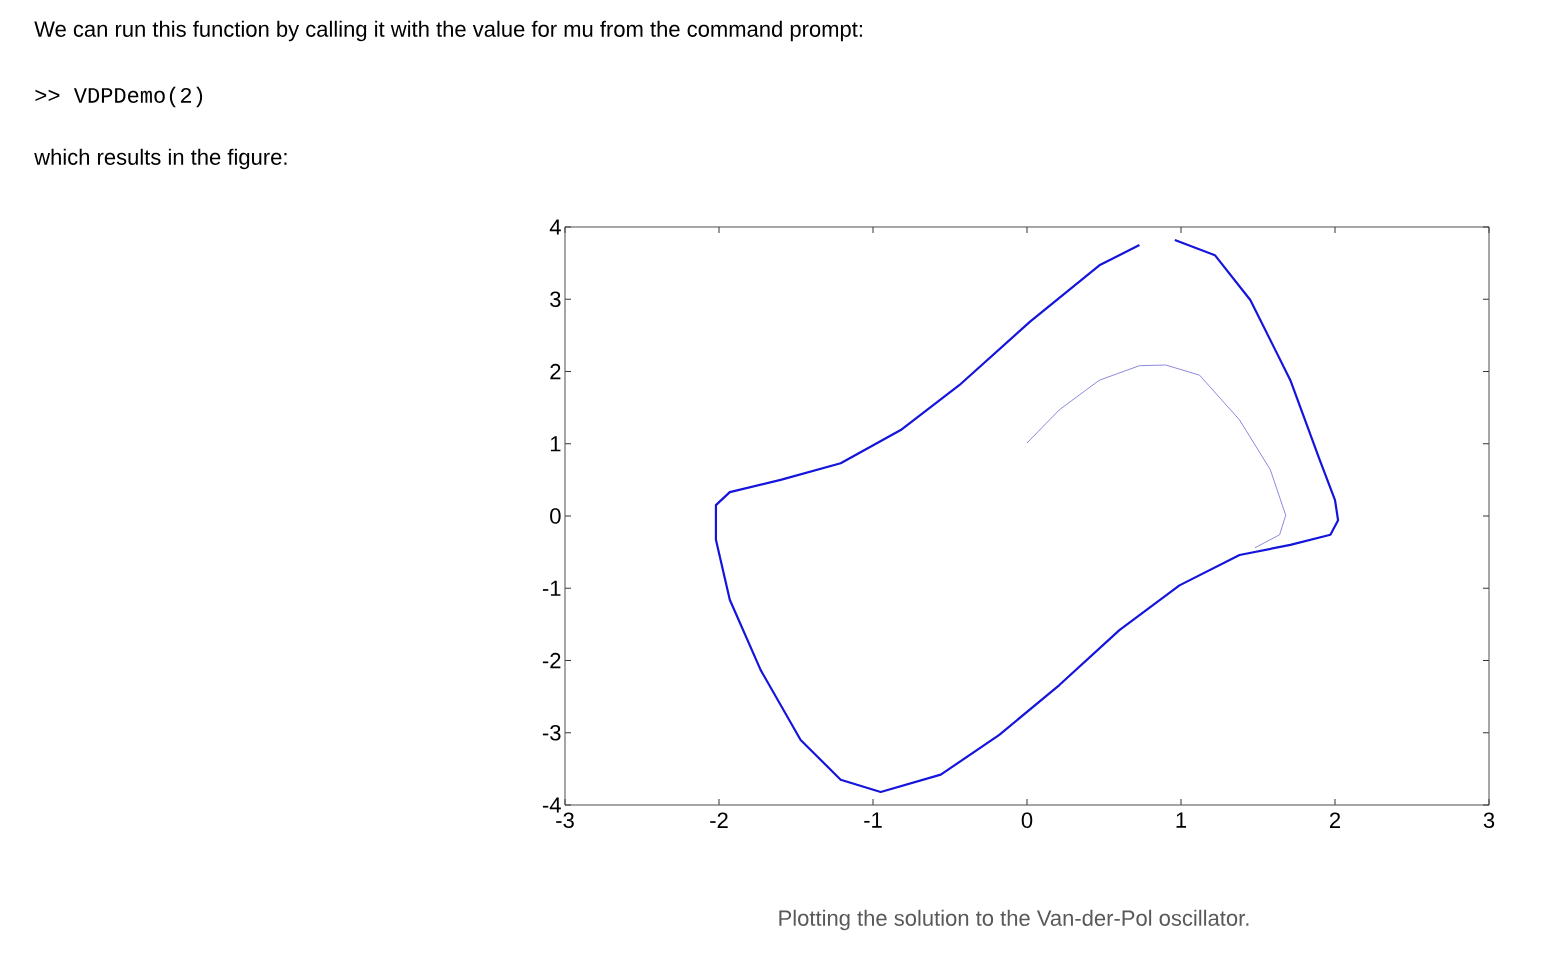 This screenshot has width=1543, height=955. Describe the element at coordinates (1489, 820) in the screenshot. I see `x-tick-label: 3` at that location.